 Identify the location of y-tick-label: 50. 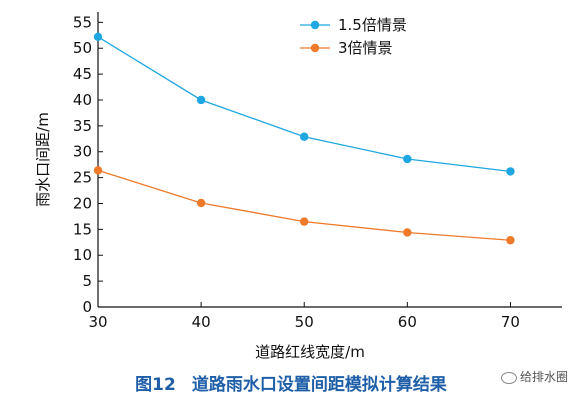
(82, 48).